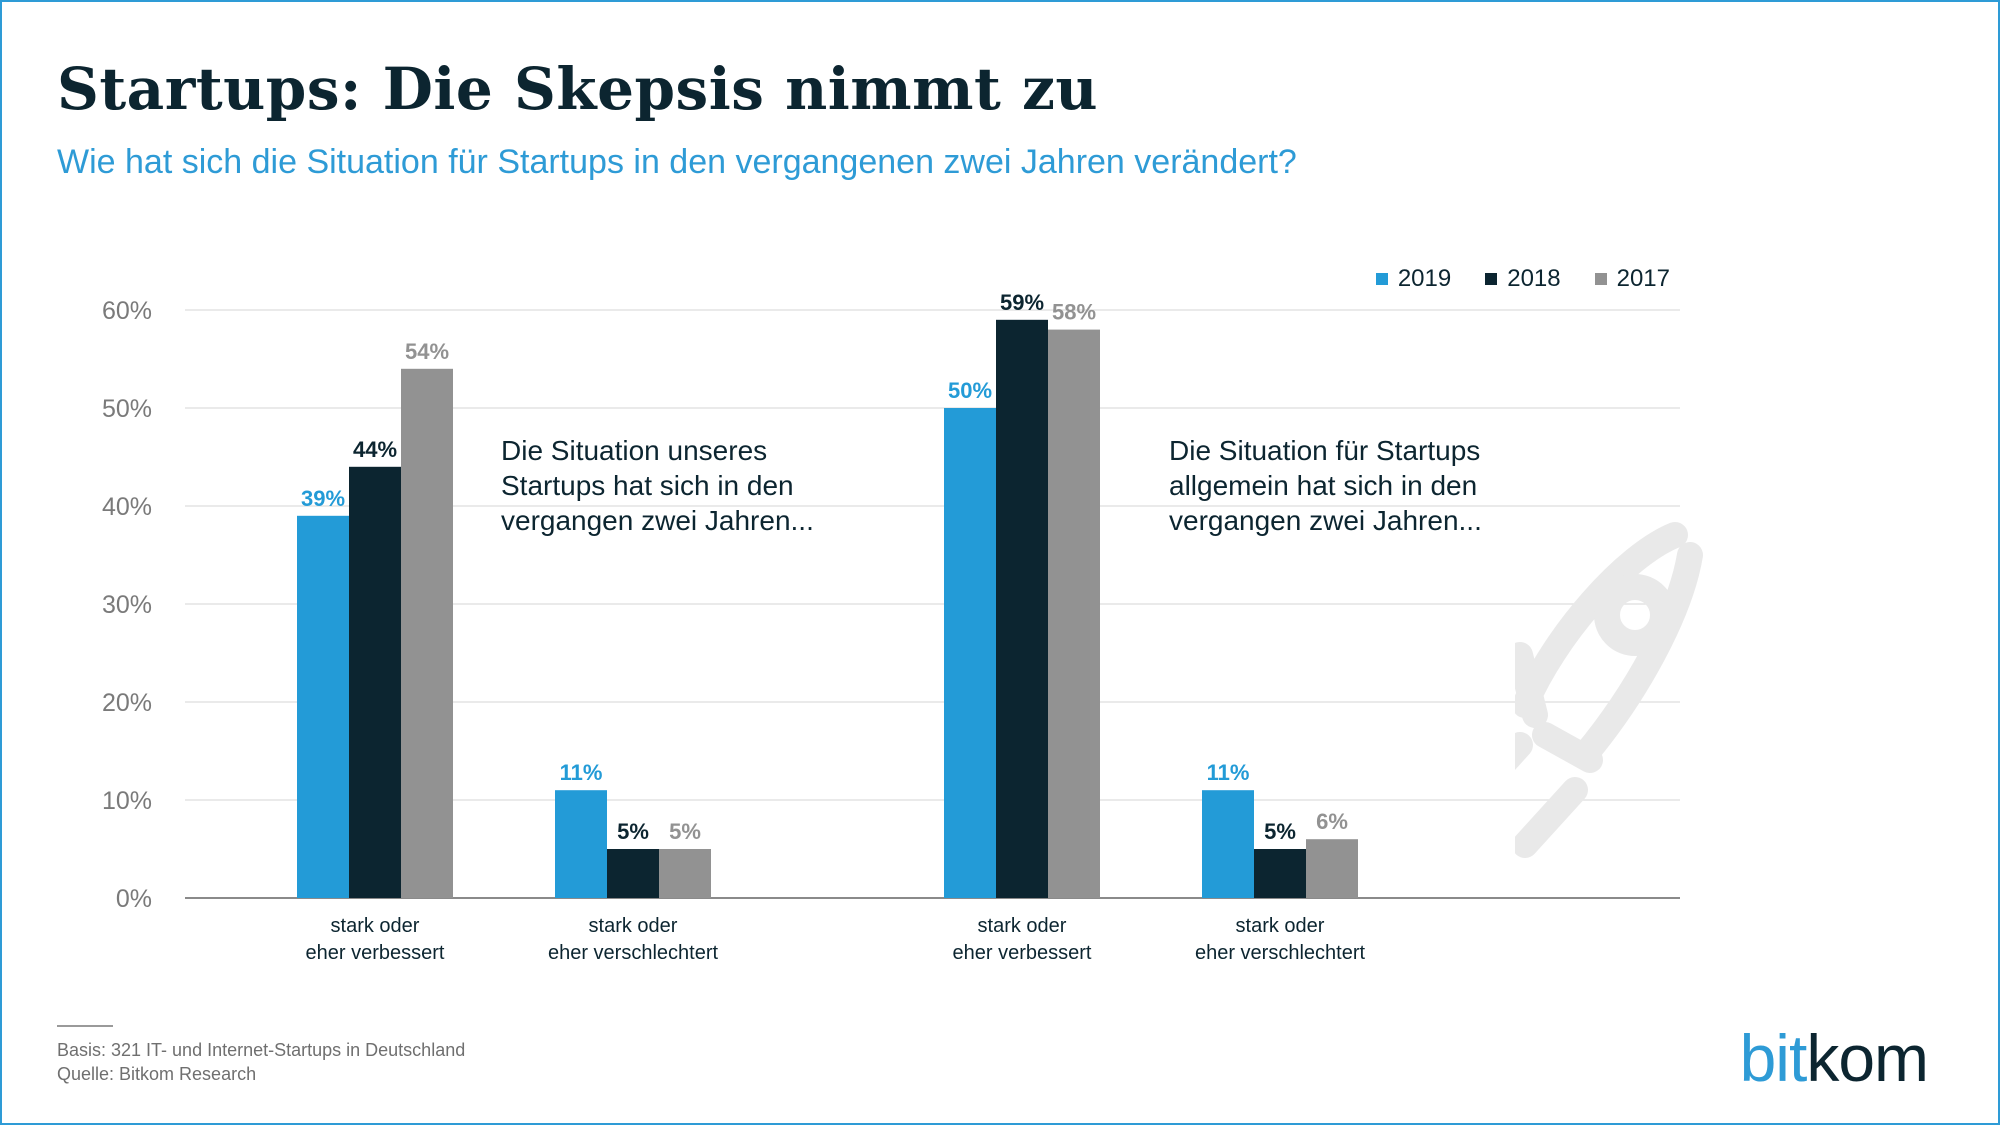 The height and width of the screenshot is (1125, 2000). I want to click on rocket-icon, so click(1609, 690).